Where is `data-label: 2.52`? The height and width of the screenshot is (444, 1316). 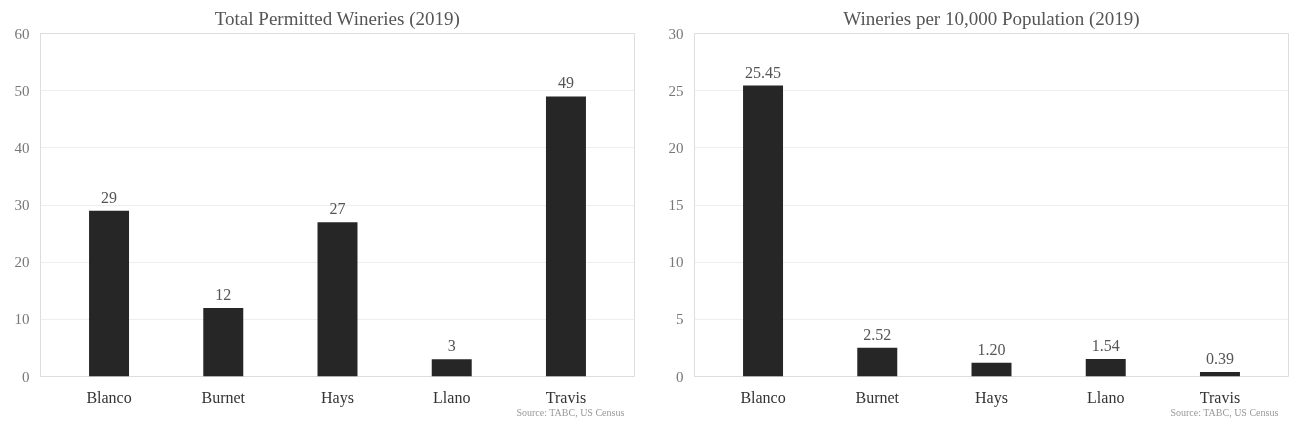 data-label: 2.52 is located at coordinates (877, 334).